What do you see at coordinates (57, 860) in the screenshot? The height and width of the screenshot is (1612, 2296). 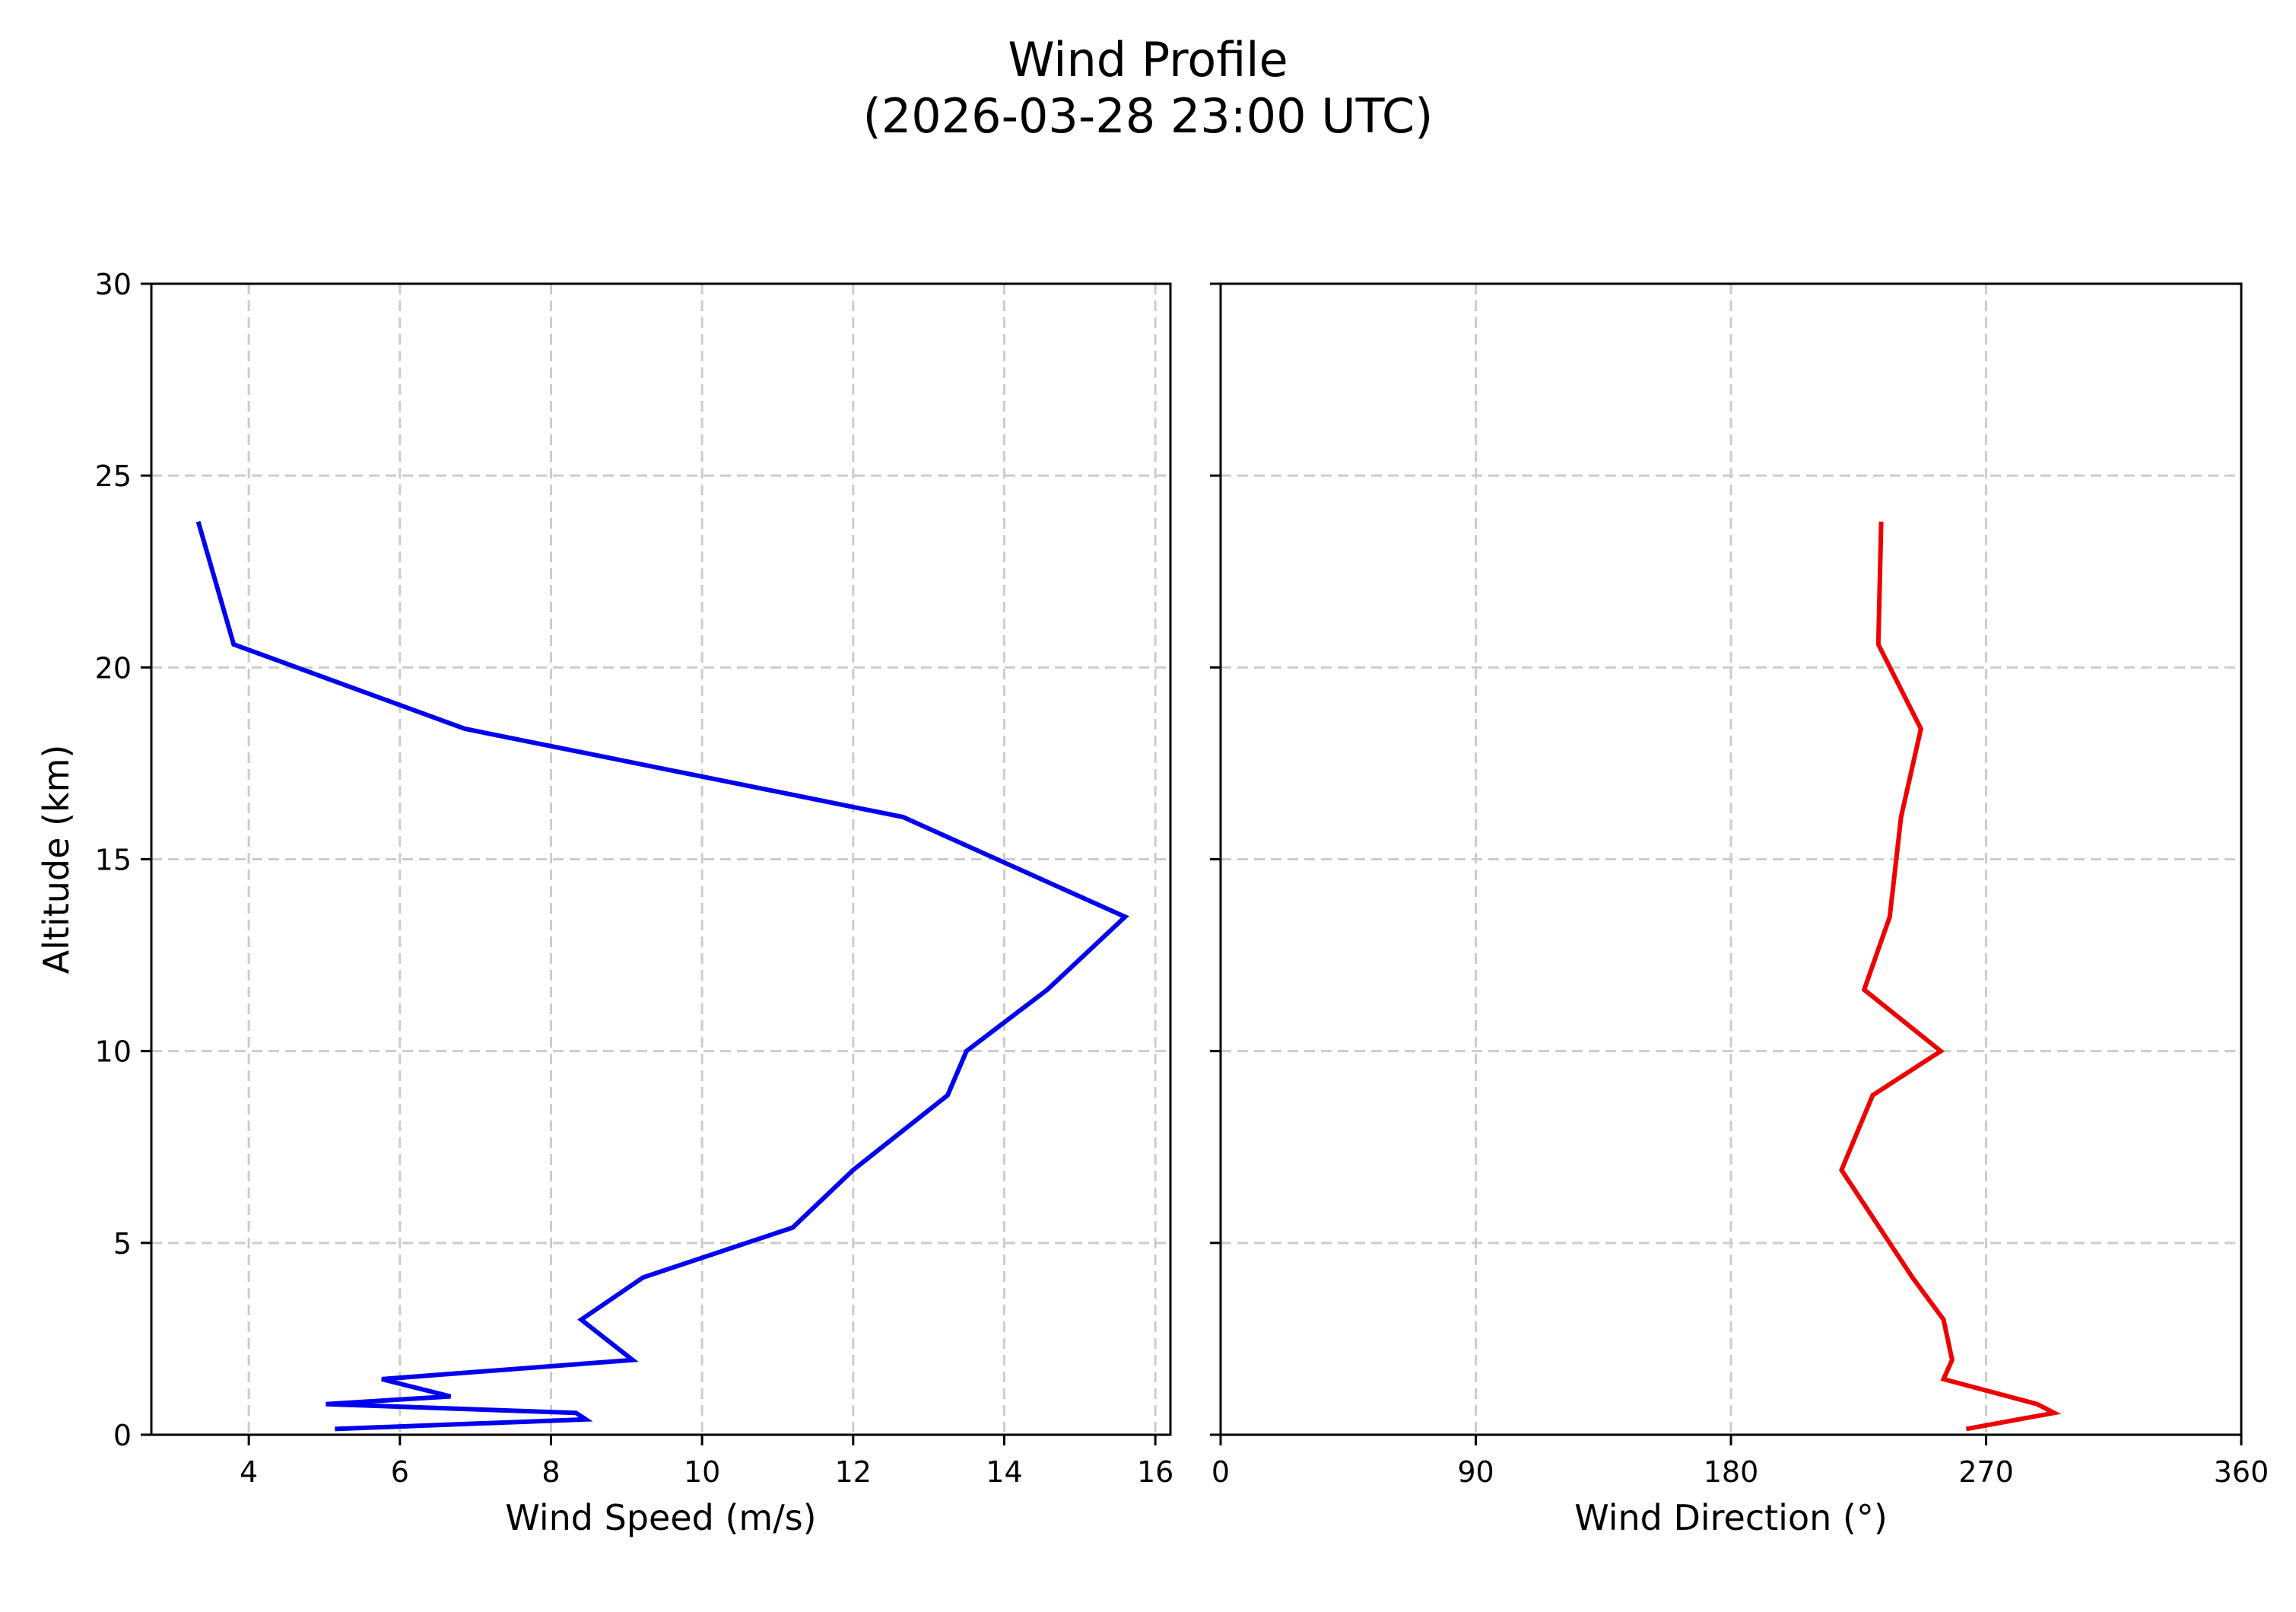 I see `y-axis-label: Altitude (km)` at bounding box center [57, 860].